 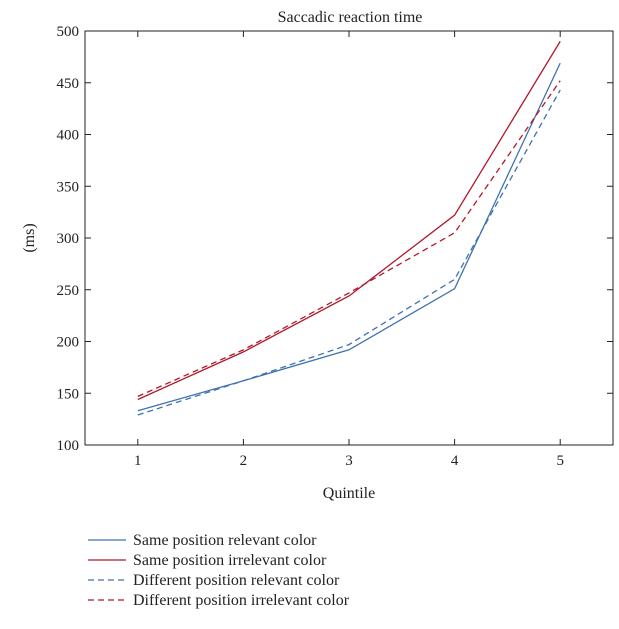 I want to click on y-tick-label: 400, so click(x=68, y=136).